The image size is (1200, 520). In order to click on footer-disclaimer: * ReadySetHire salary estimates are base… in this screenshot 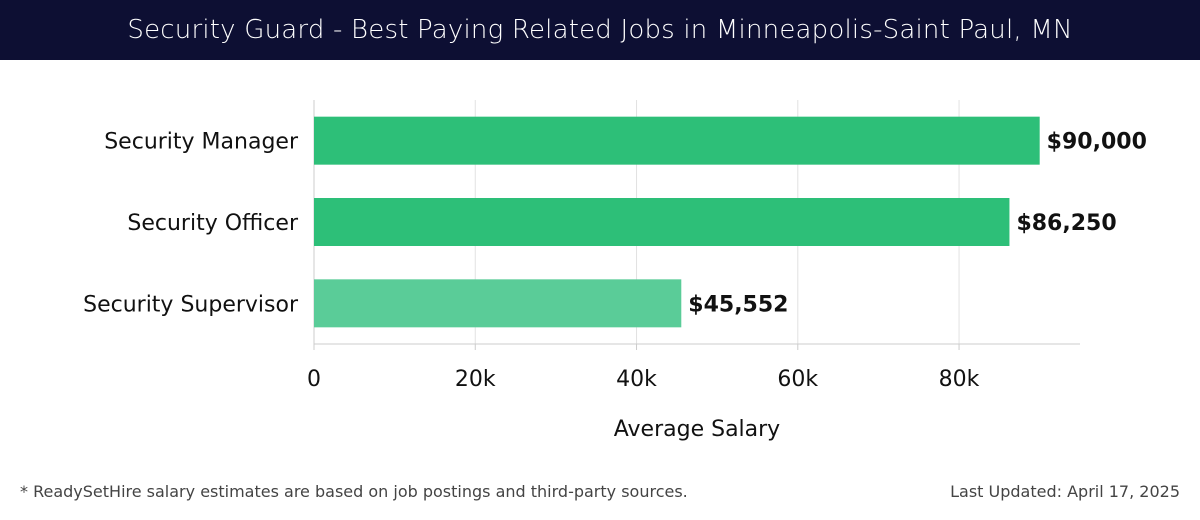, I will do `click(354, 491)`.